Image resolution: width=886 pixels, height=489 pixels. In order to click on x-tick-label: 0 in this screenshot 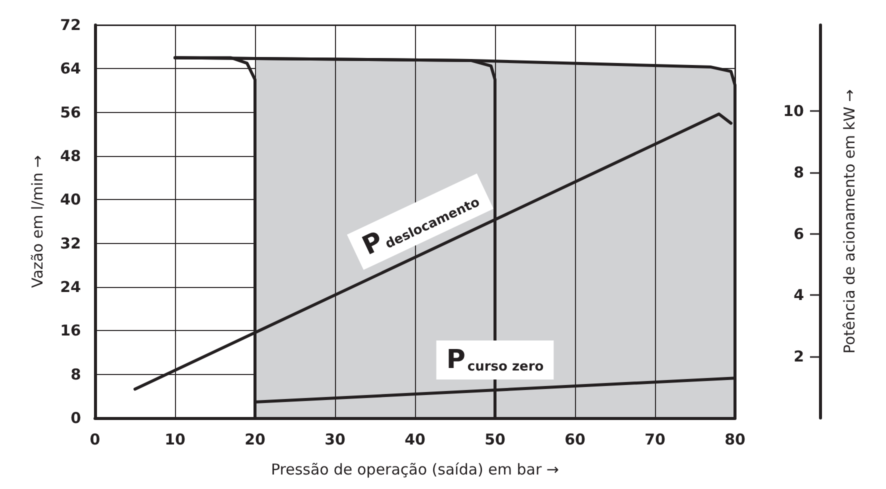, I will do `click(95, 439)`.